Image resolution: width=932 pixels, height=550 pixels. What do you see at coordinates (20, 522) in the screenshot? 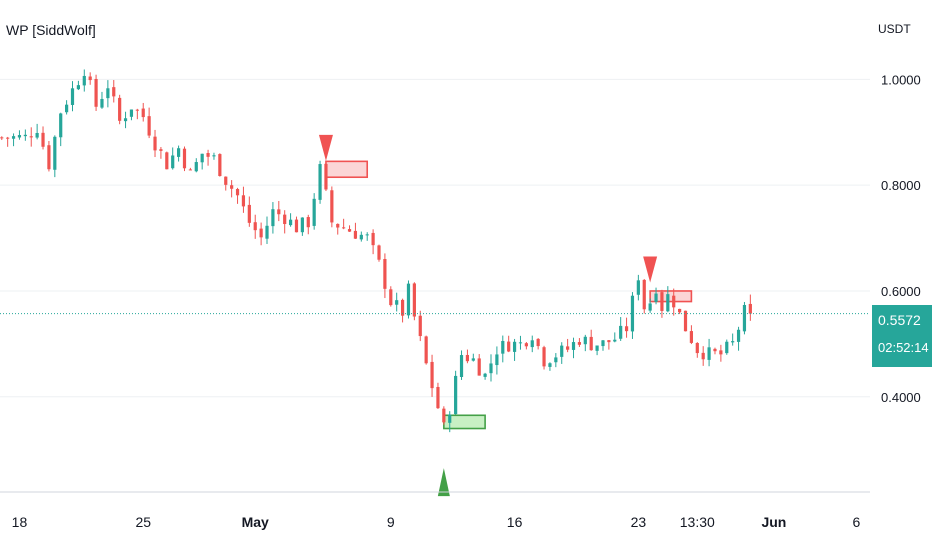
I see `x-tick-label: 18` at bounding box center [20, 522].